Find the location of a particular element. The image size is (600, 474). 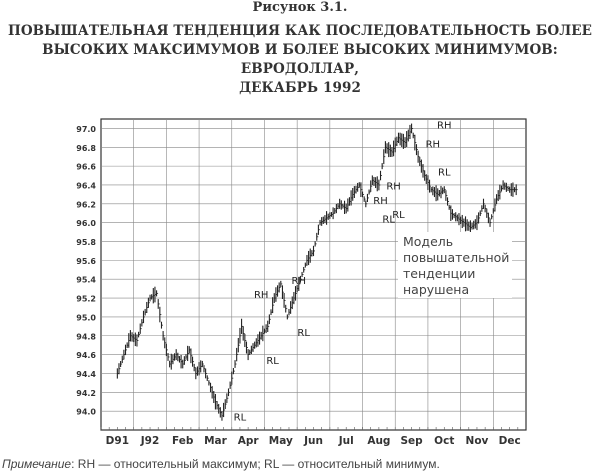

callout-background is located at coordinates (455, 265).